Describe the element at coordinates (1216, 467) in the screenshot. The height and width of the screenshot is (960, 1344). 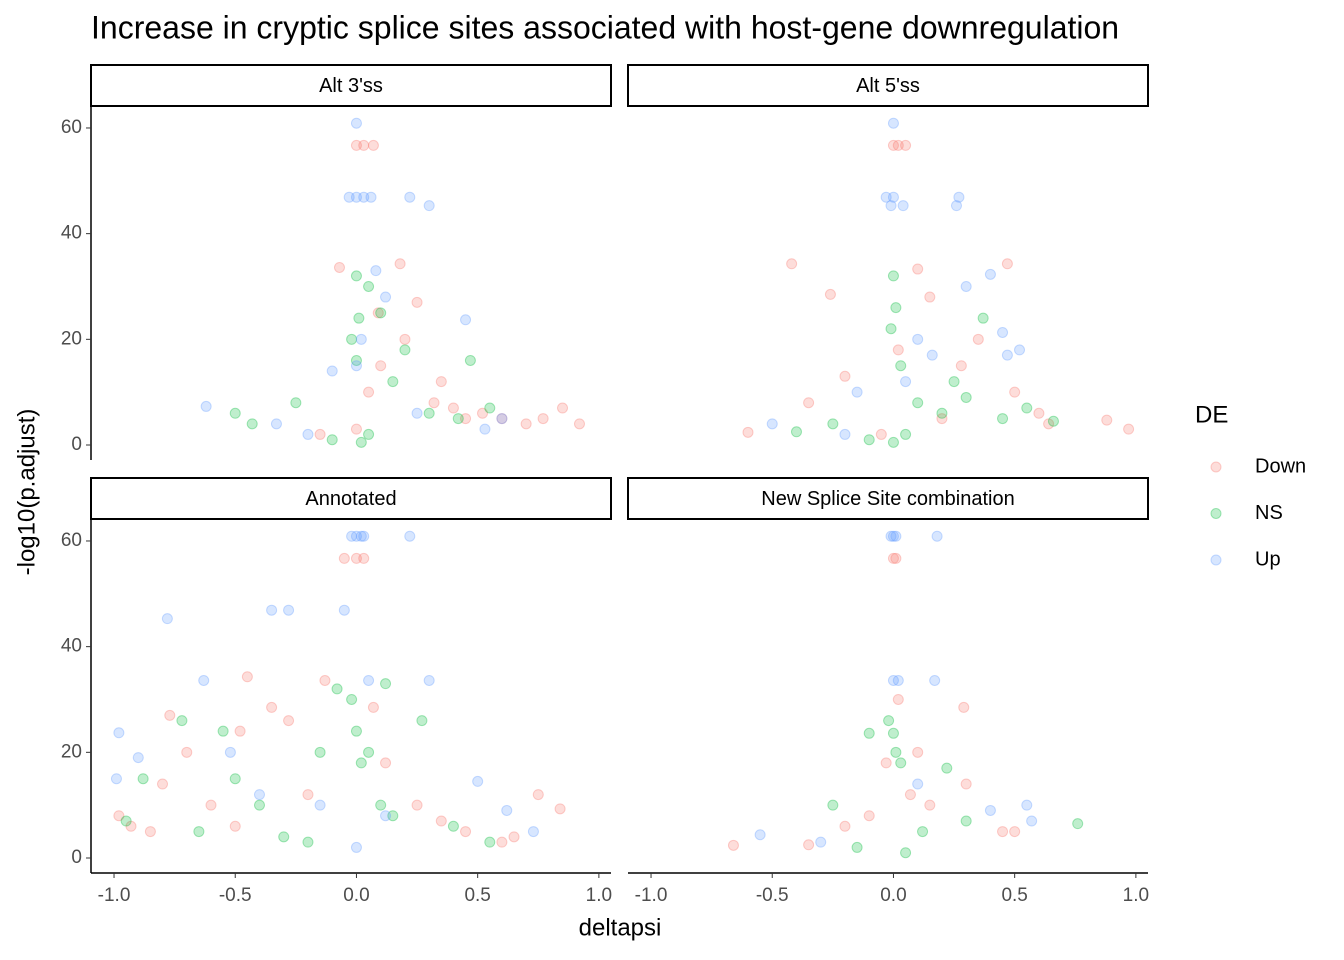
I see `legend-key` at that location.